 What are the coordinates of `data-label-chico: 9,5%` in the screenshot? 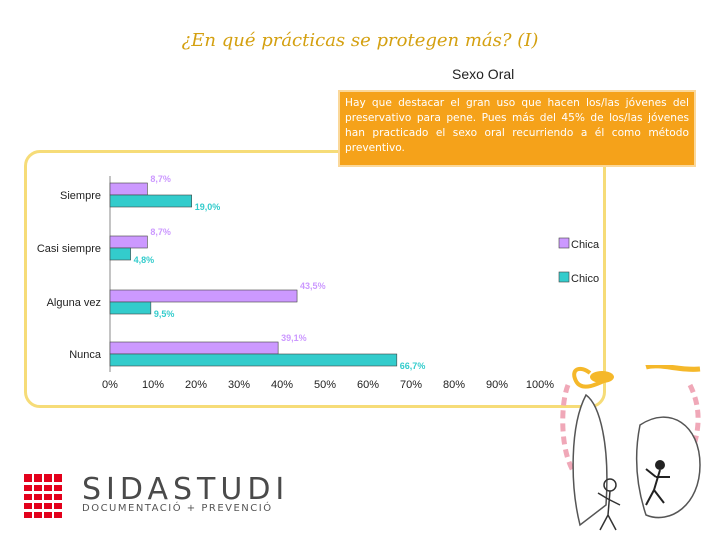 It's located at (164, 314).